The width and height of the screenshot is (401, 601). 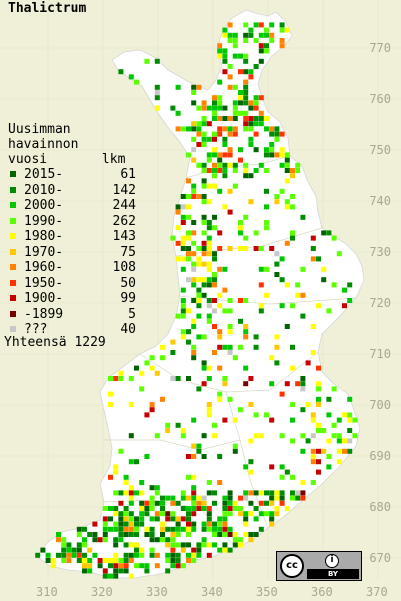 I want to click on legend-heading: Uusimman havainnon vuosi lkm, so click(x=67, y=144).